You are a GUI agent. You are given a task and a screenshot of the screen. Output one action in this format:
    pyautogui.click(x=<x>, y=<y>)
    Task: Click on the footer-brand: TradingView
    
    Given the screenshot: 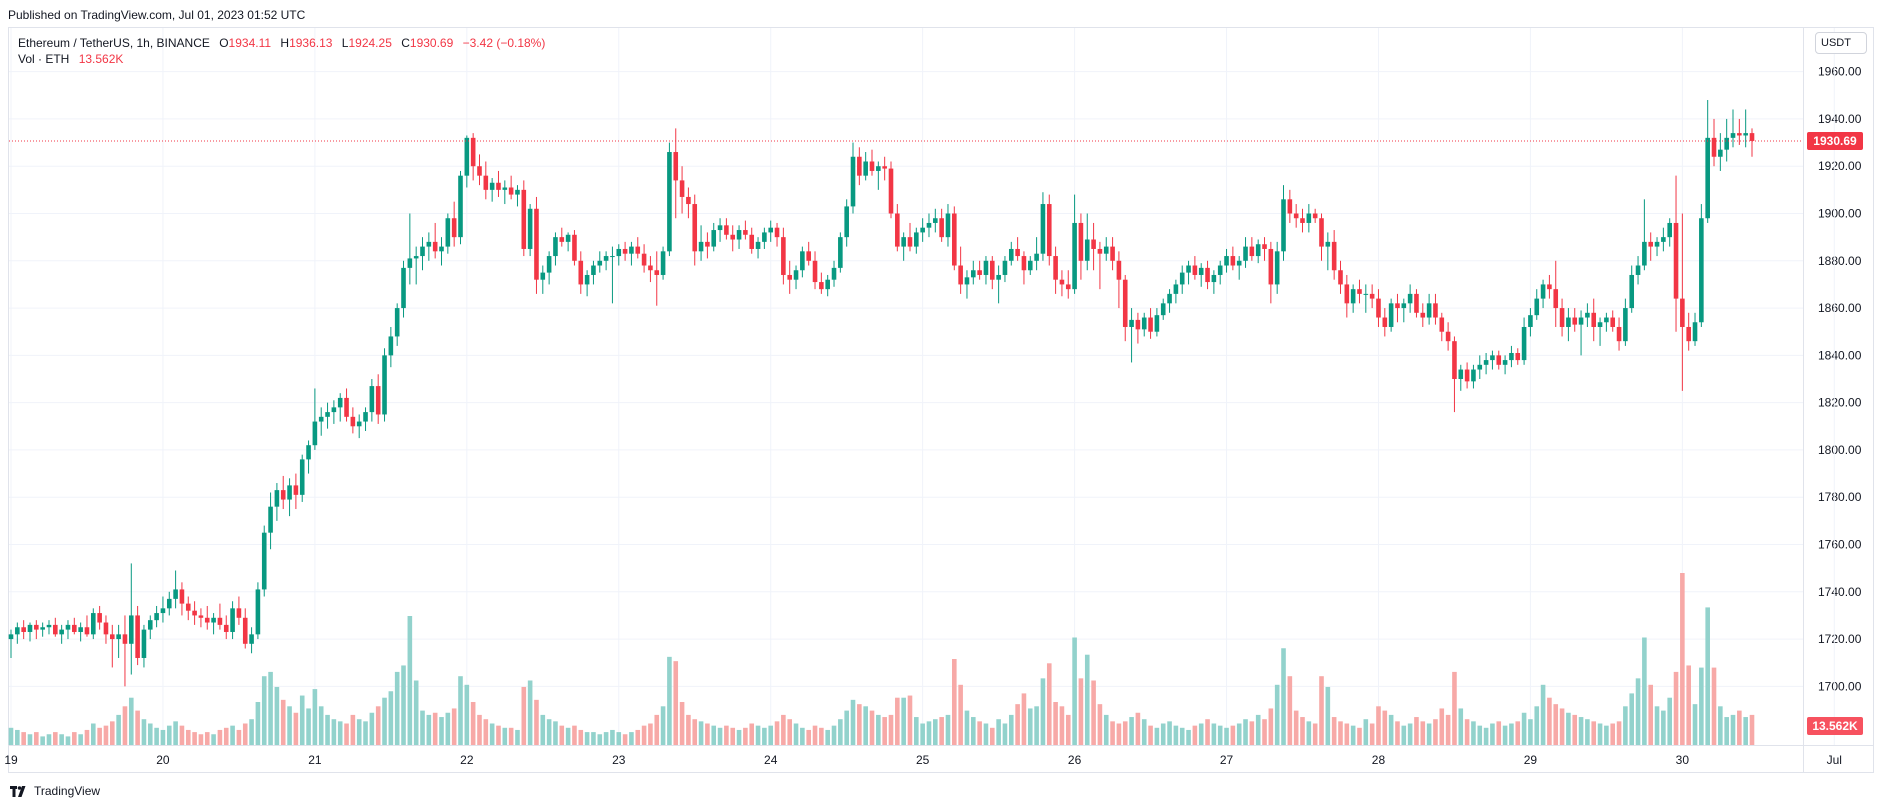 What is the action you would take?
    pyautogui.click(x=55, y=791)
    